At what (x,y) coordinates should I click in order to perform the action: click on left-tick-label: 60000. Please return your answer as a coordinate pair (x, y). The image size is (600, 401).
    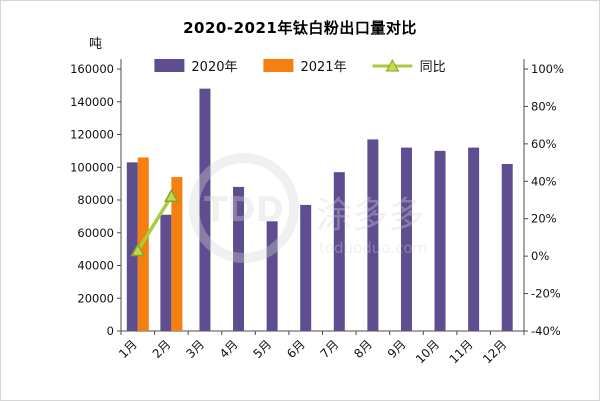
    Looking at the image, I should click on (95, 233).